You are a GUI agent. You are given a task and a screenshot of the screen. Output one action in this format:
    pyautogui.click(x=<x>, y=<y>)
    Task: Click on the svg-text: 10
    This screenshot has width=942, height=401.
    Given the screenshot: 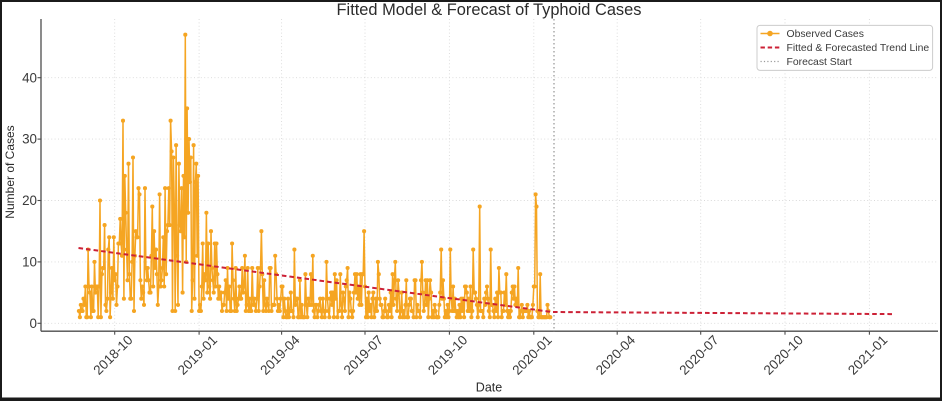 What is the action you would take?
    pyautogui.click(x=29, y=262)
    